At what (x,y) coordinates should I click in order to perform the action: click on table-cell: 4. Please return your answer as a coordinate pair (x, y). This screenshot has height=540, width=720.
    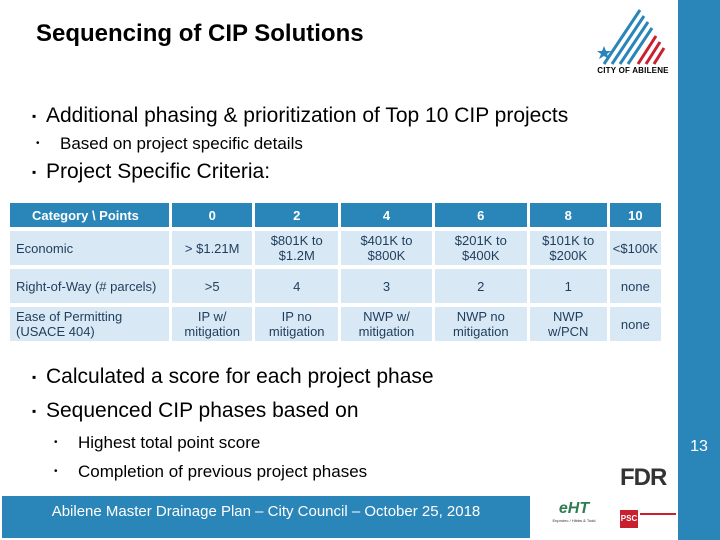
    Looking at the image, I should click on (297, 286).